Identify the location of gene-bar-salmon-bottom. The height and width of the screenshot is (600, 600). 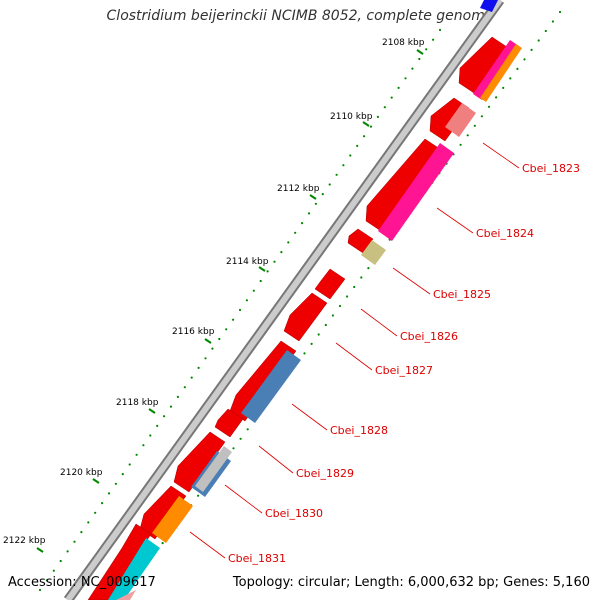
(126, 595).